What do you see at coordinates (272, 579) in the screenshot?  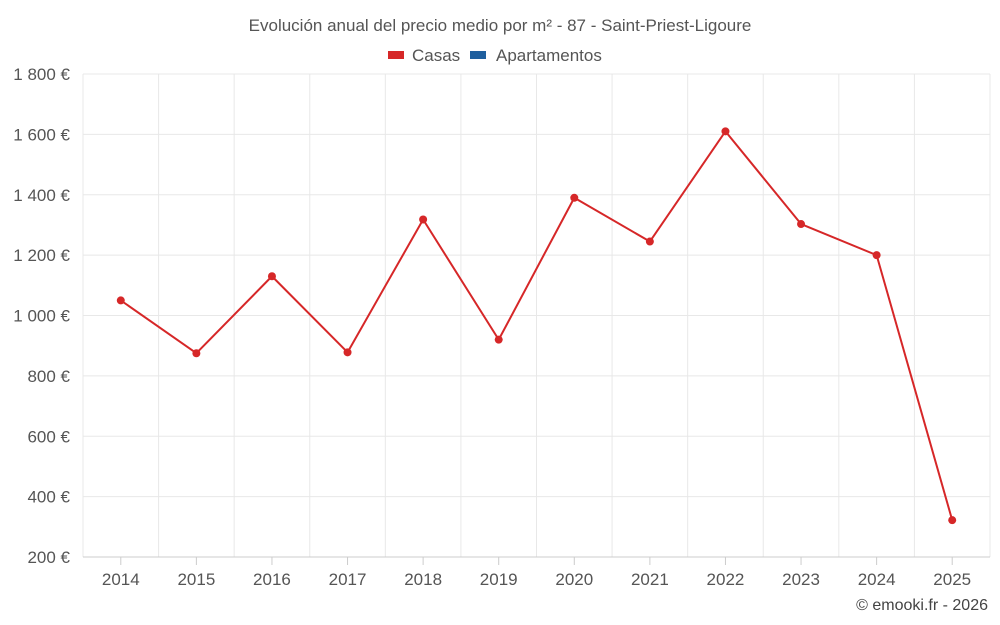 I see `x-tick-label: 2016` at bounding box center [272, 579].